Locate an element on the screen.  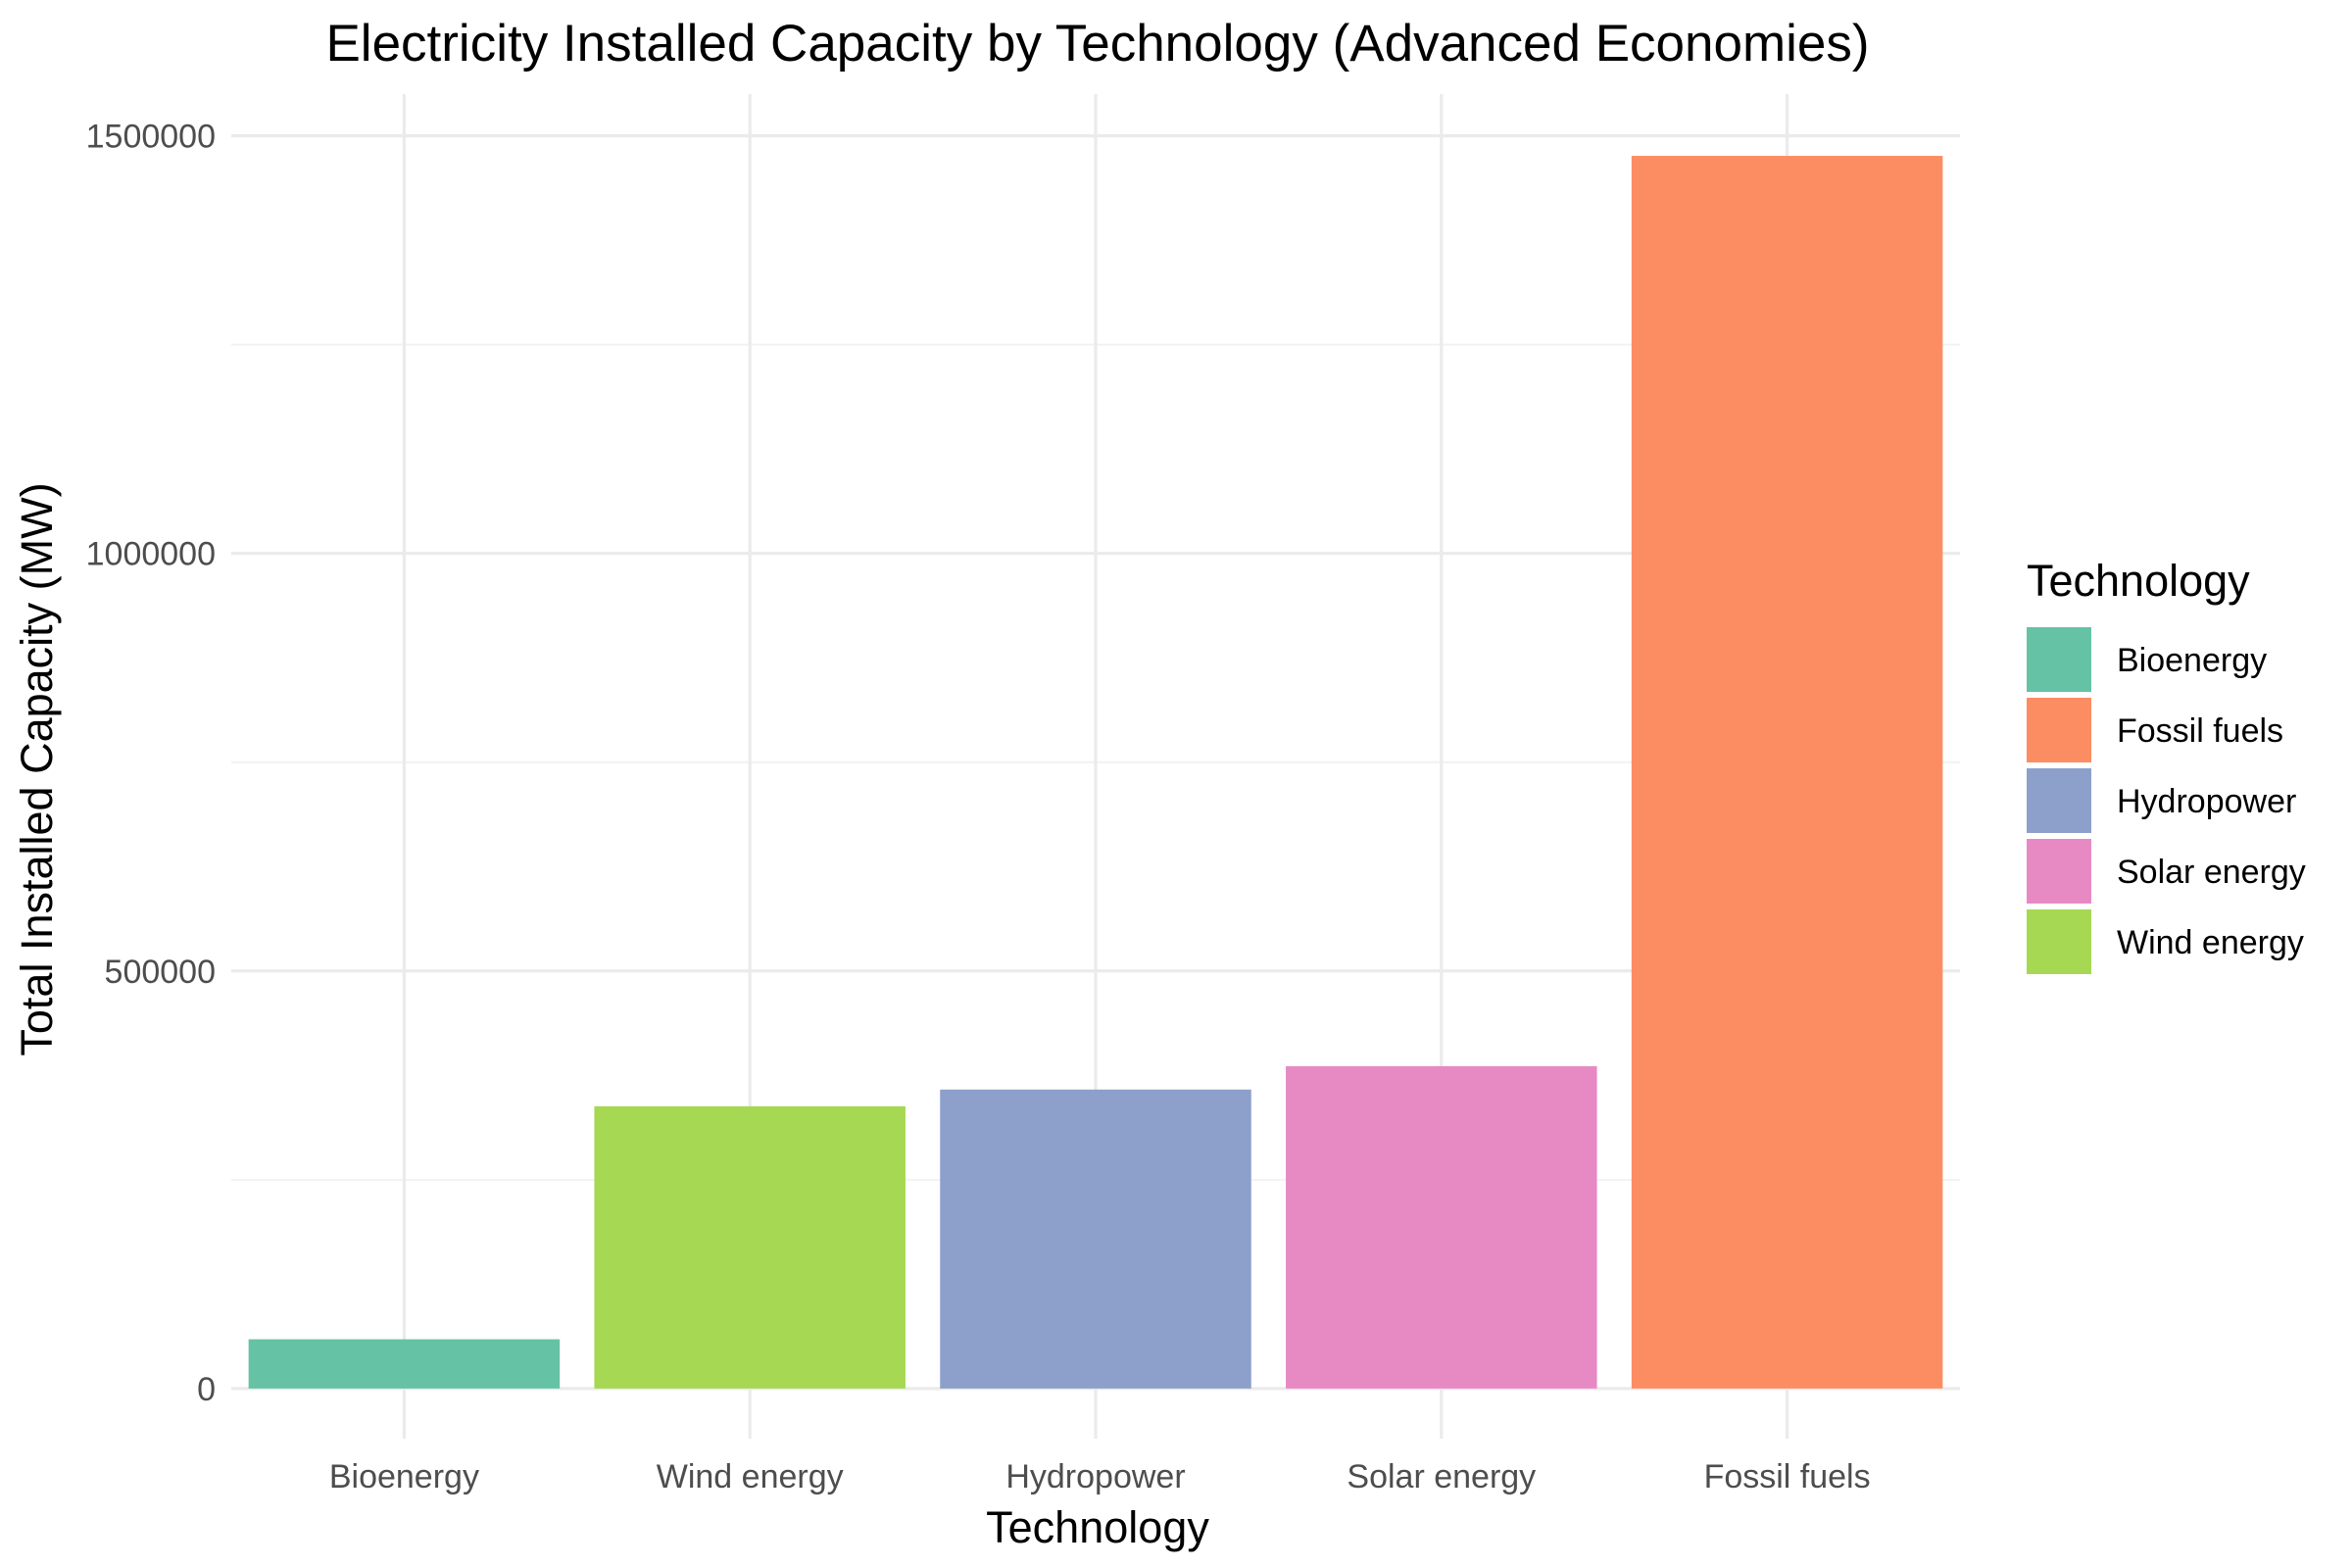
y-tick-label: 0 is located at coordinates (206, 1389).